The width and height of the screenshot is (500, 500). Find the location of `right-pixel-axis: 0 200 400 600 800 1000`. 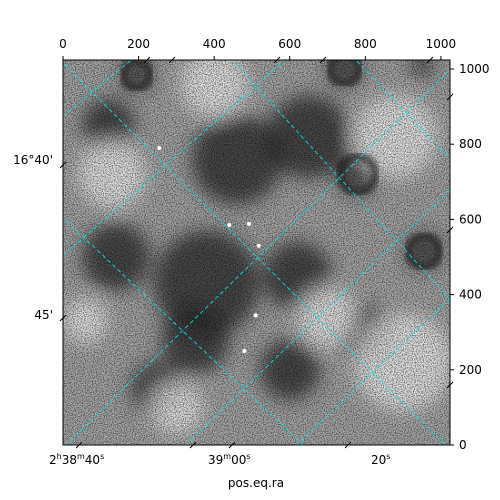

right-pixel-axis: 0 200 400 600 800 1000 is located at coordinates (470, 257).